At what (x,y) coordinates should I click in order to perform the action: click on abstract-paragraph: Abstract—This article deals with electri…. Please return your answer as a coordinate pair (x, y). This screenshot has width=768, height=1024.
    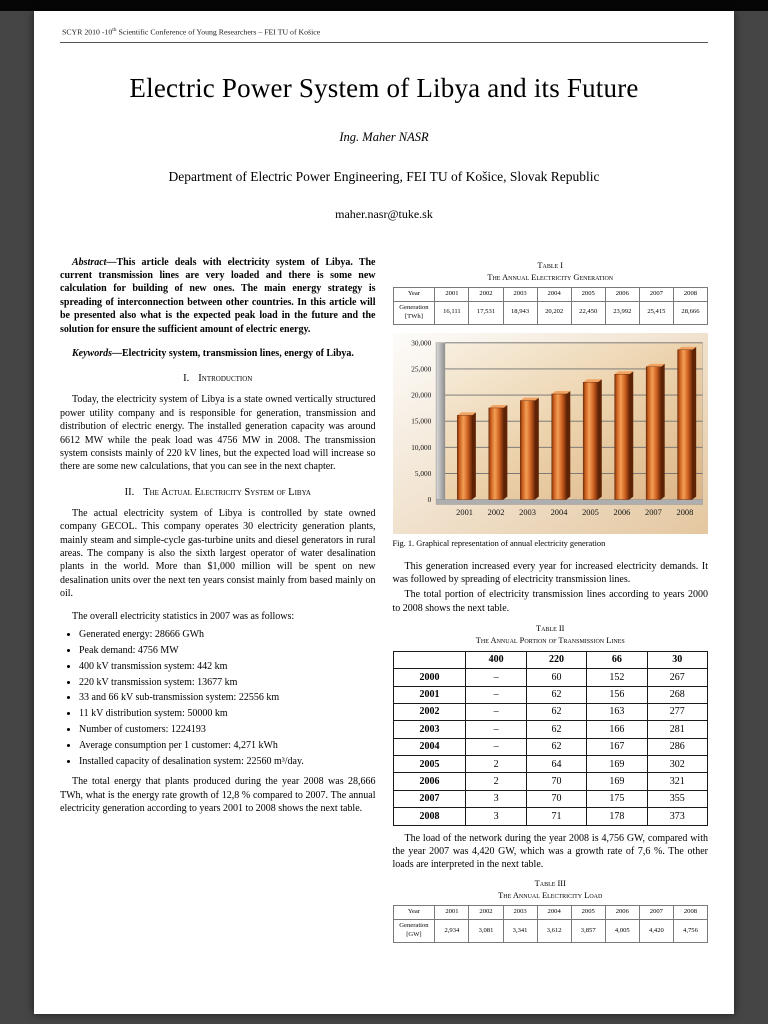
    Looking at the image, I should click on (218, 296).